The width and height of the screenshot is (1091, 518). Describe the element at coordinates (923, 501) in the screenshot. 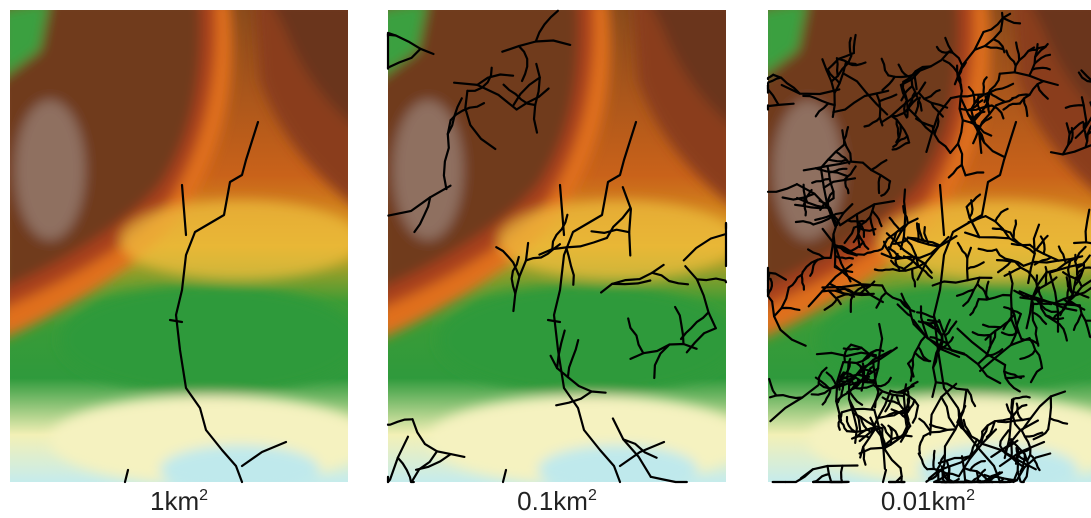

I see `label-text: 0.01km` at that location.